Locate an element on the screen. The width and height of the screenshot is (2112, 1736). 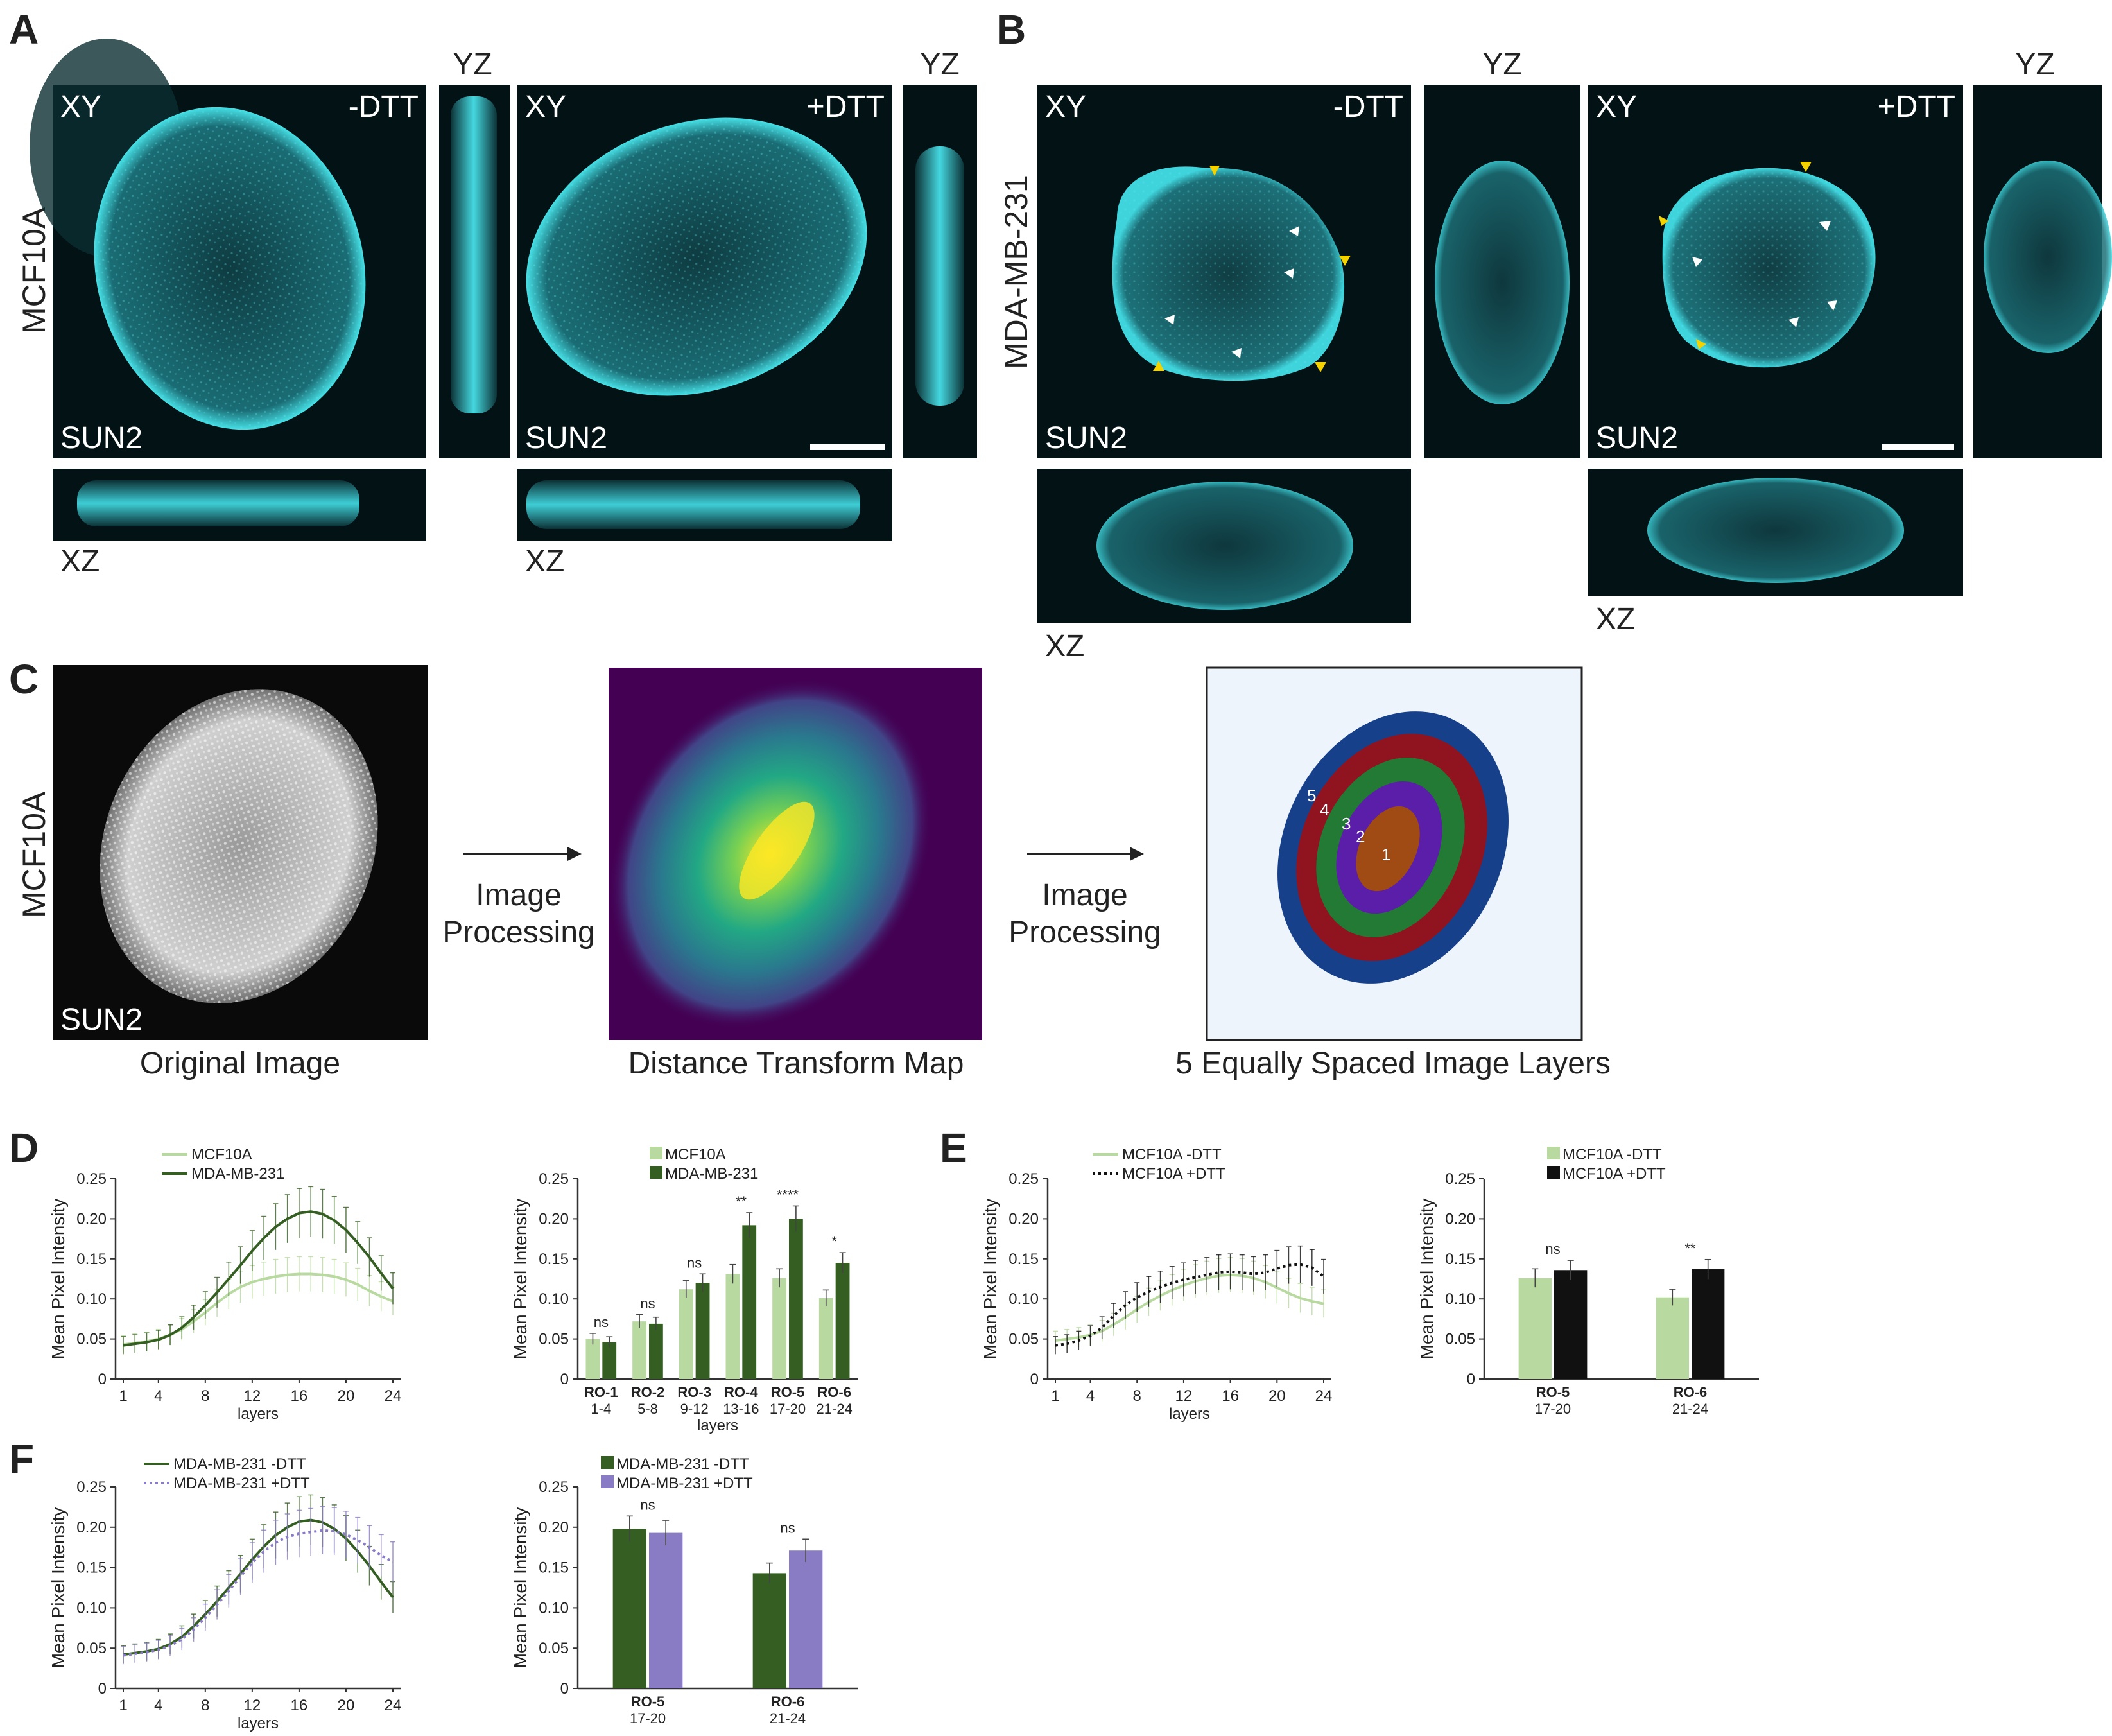
panel-a-xy-label-minus: XY is located at coordinates (80, 107).